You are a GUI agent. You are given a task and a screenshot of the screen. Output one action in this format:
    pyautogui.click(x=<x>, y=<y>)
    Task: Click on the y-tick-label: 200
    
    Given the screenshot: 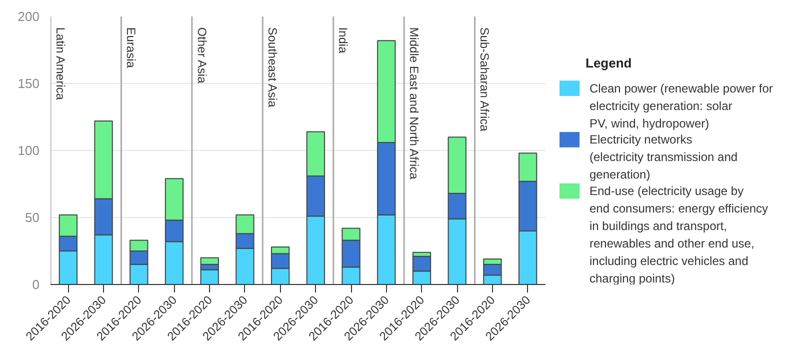 What is the action you would take?
    pyautogui.click(x=29, y=16)
    